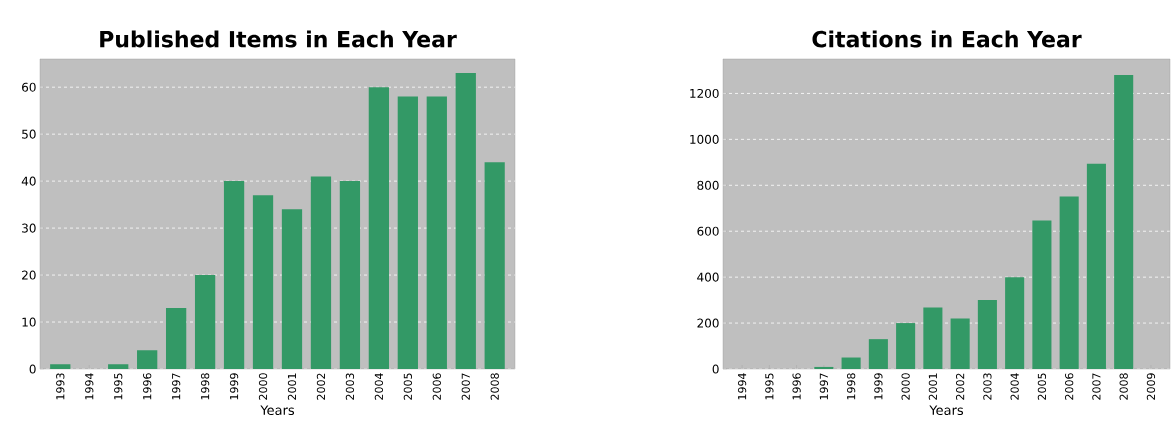  I want to click on x-tick-label: 1993, so click(60, 386).